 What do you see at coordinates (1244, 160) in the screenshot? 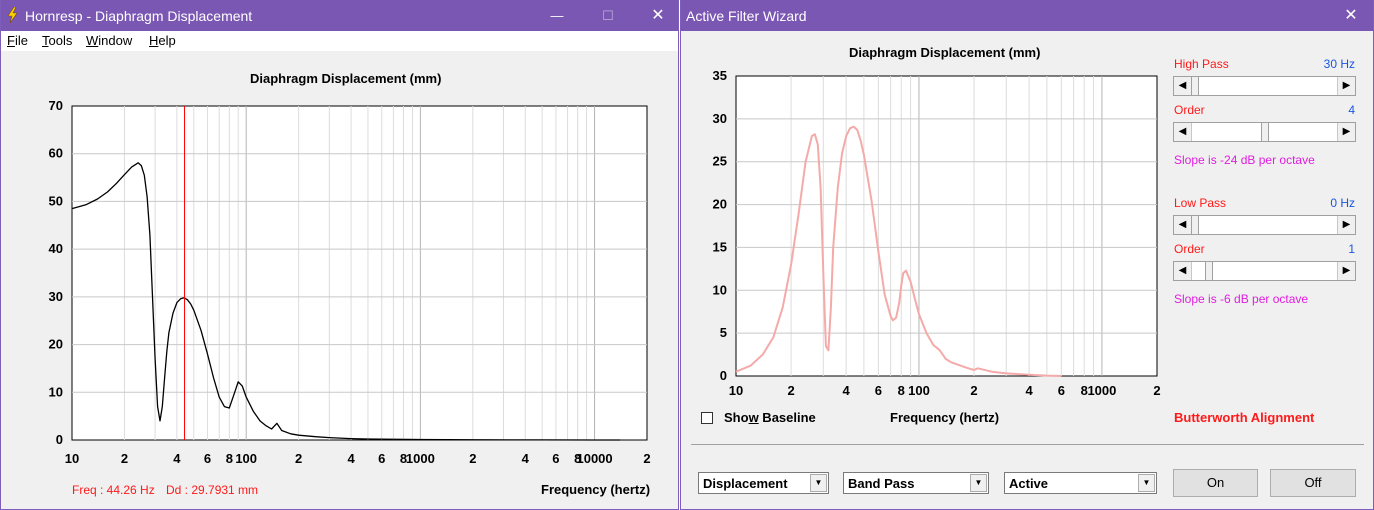
I see `high-slope-text: Slope is -24 dB per octave` at bounding box center [1244, 160].